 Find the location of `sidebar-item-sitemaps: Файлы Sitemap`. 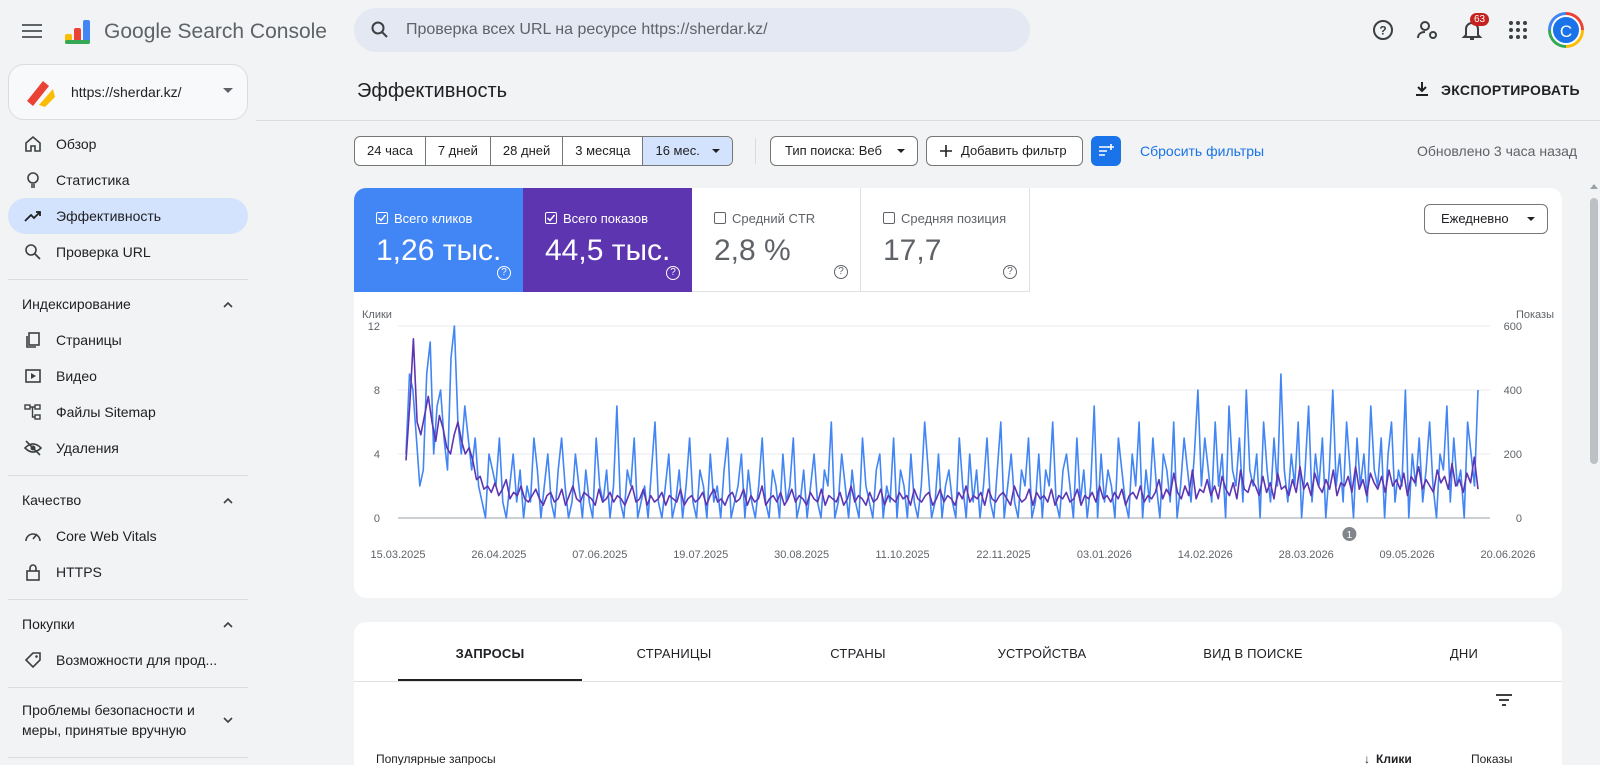

sidebar-item-sitemaps: Файлы Sitemap is located at coordinates (128, 412).